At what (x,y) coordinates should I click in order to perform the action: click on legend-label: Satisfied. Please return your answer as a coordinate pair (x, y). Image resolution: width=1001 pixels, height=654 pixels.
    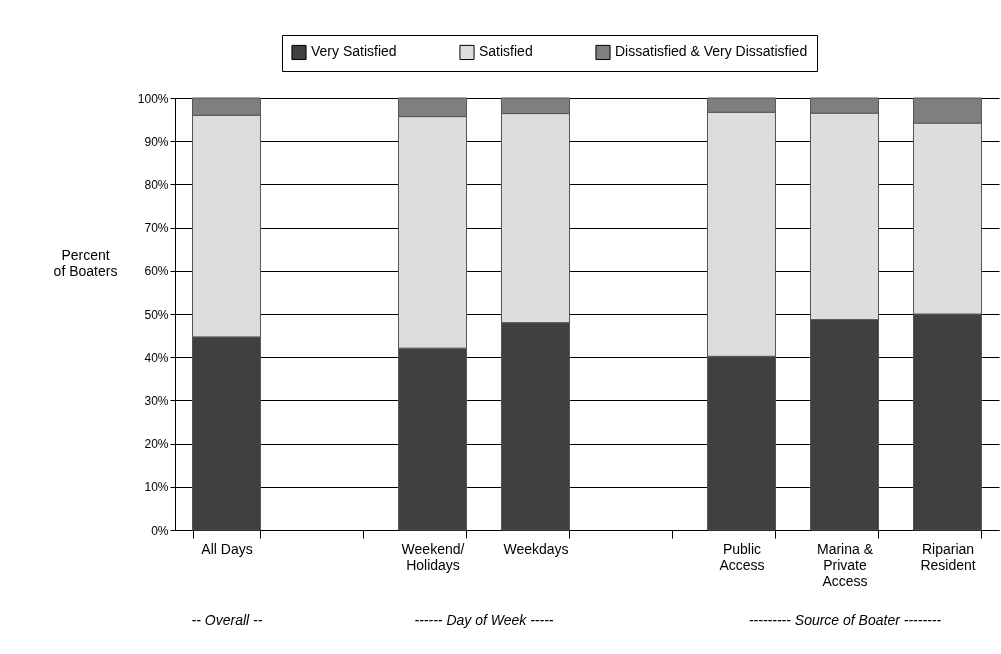
    Looking at the image, I should click on (506, 51).